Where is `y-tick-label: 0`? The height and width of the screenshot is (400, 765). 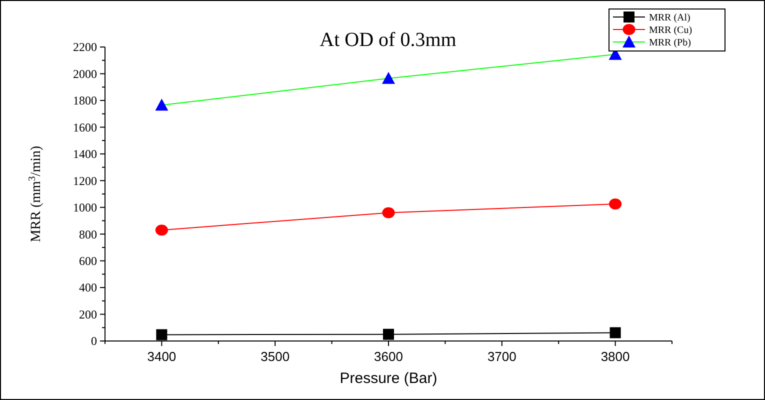 y-tick-label: 0 is located at coordinates (94, 341).